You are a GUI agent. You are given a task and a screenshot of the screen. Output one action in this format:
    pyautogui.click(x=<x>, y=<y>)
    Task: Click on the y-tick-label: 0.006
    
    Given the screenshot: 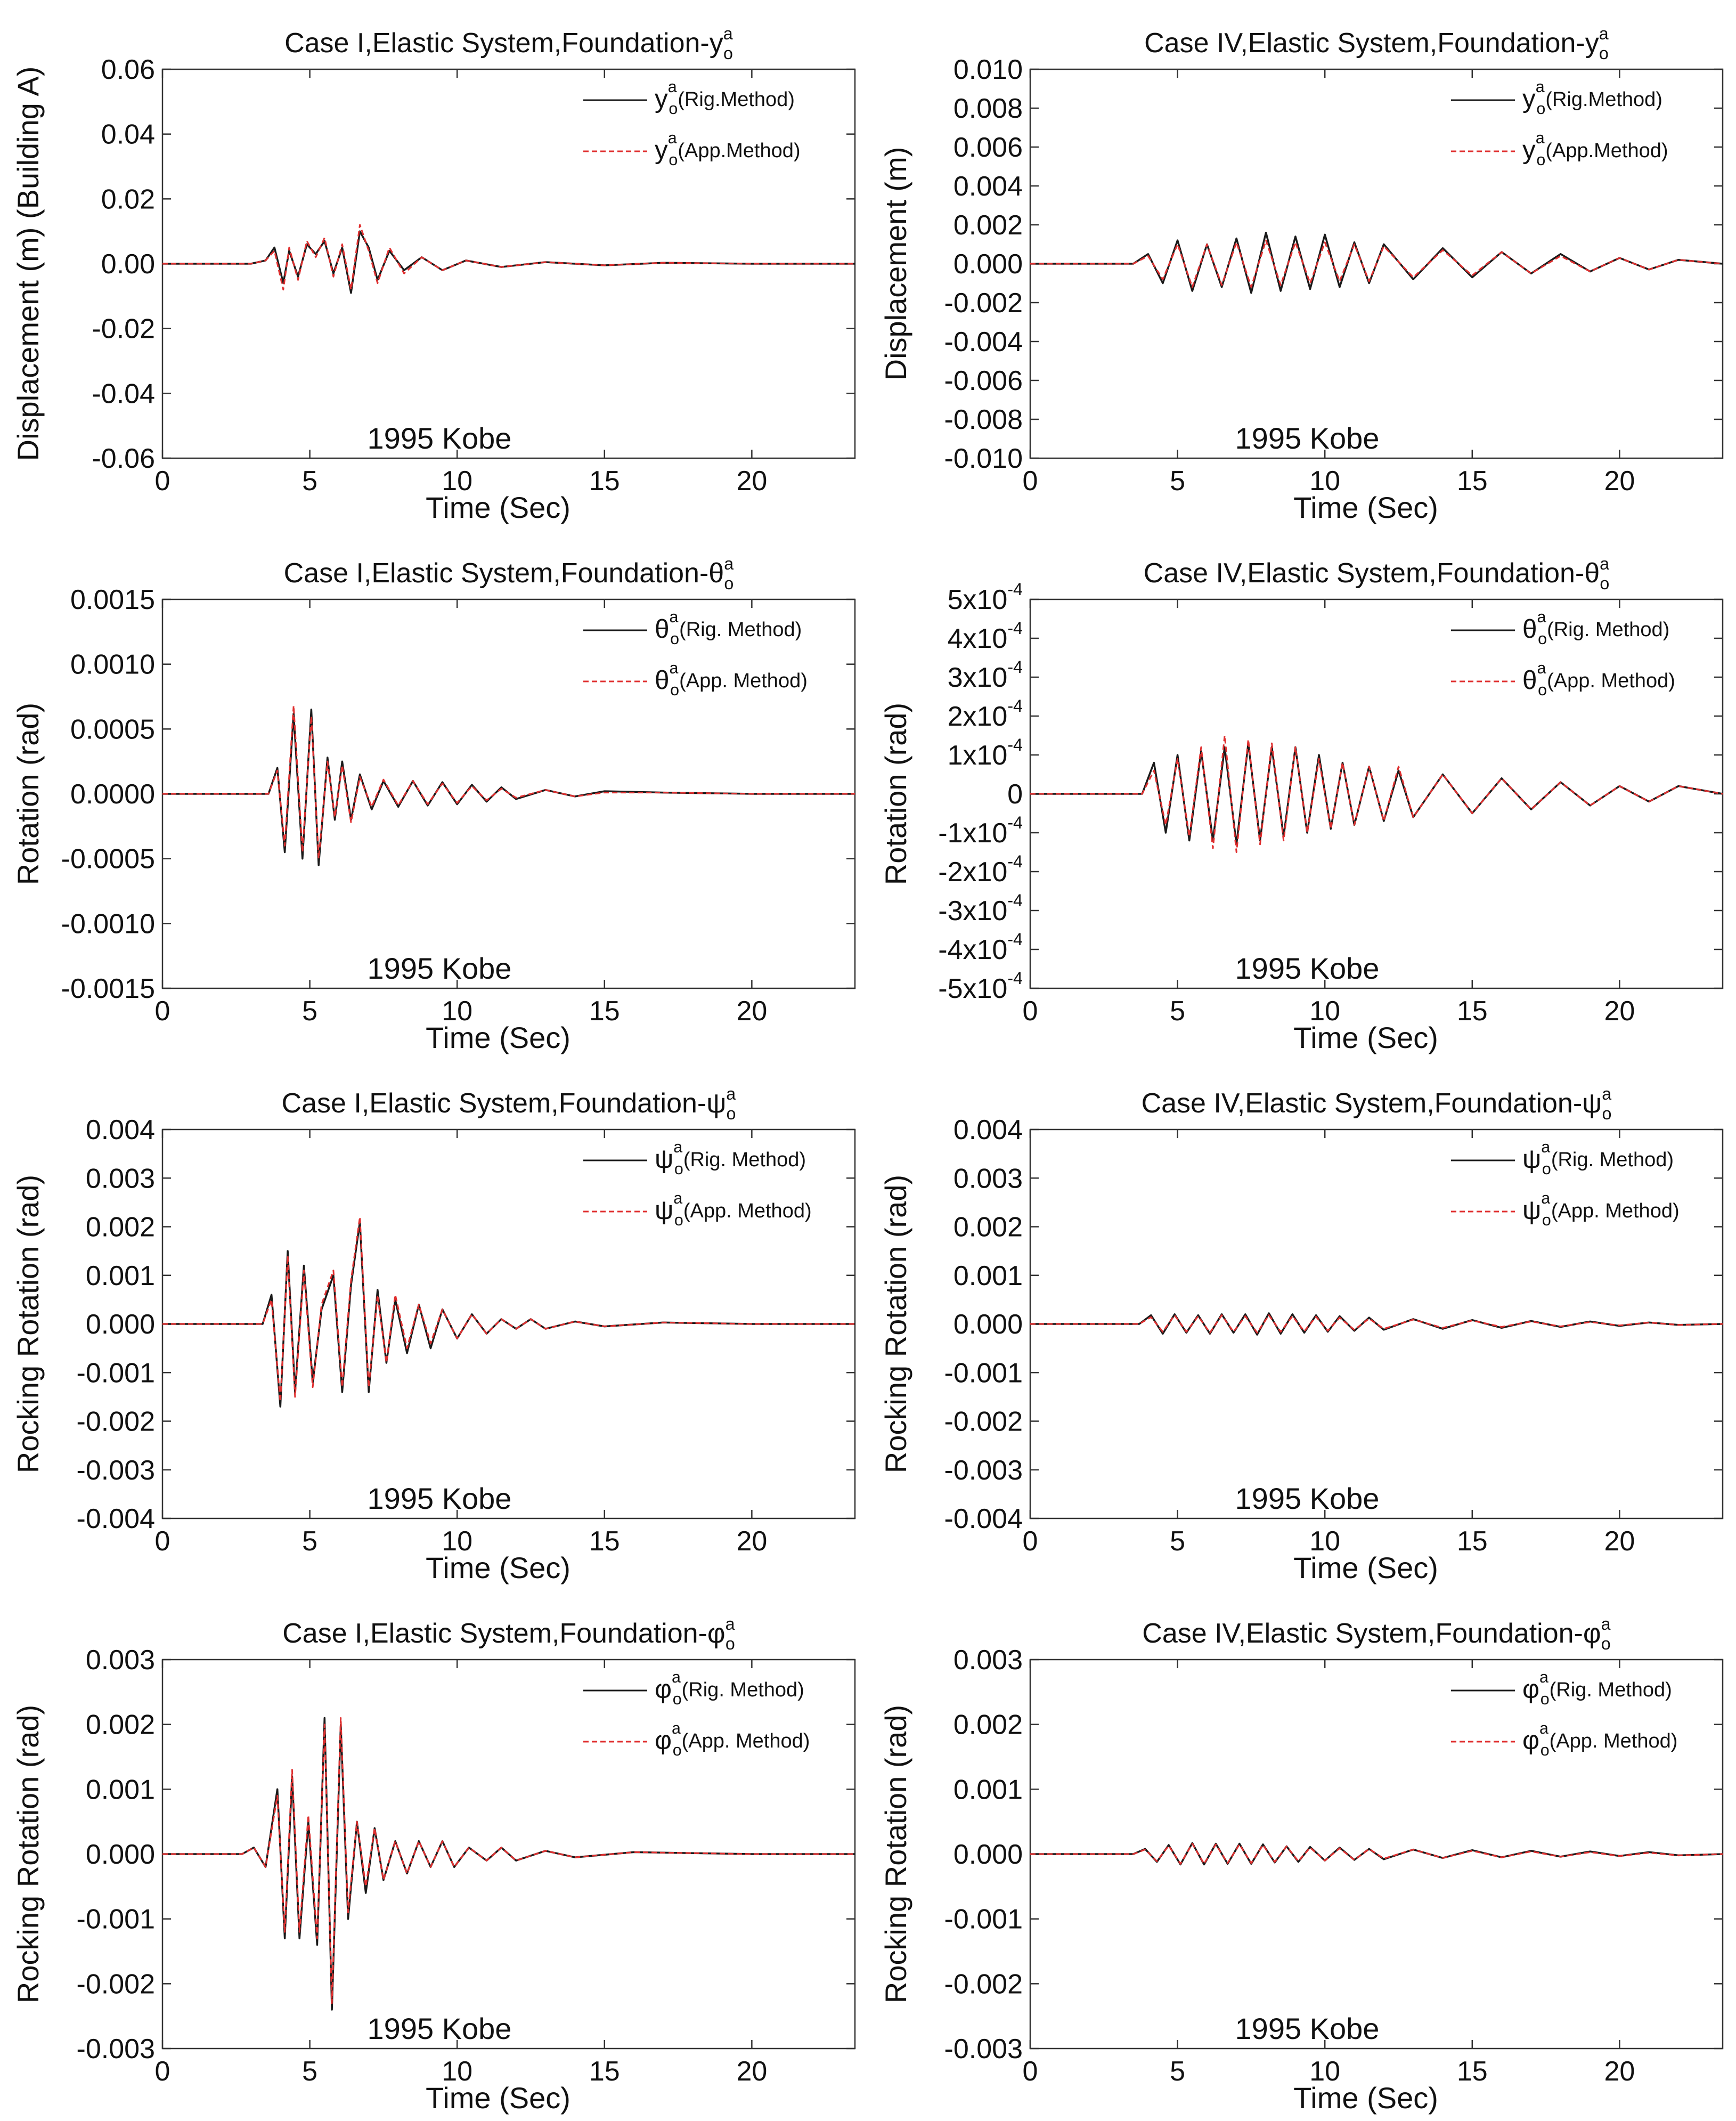 What is the action you would take?
    pyautogui.click(x=988, y=147)
    